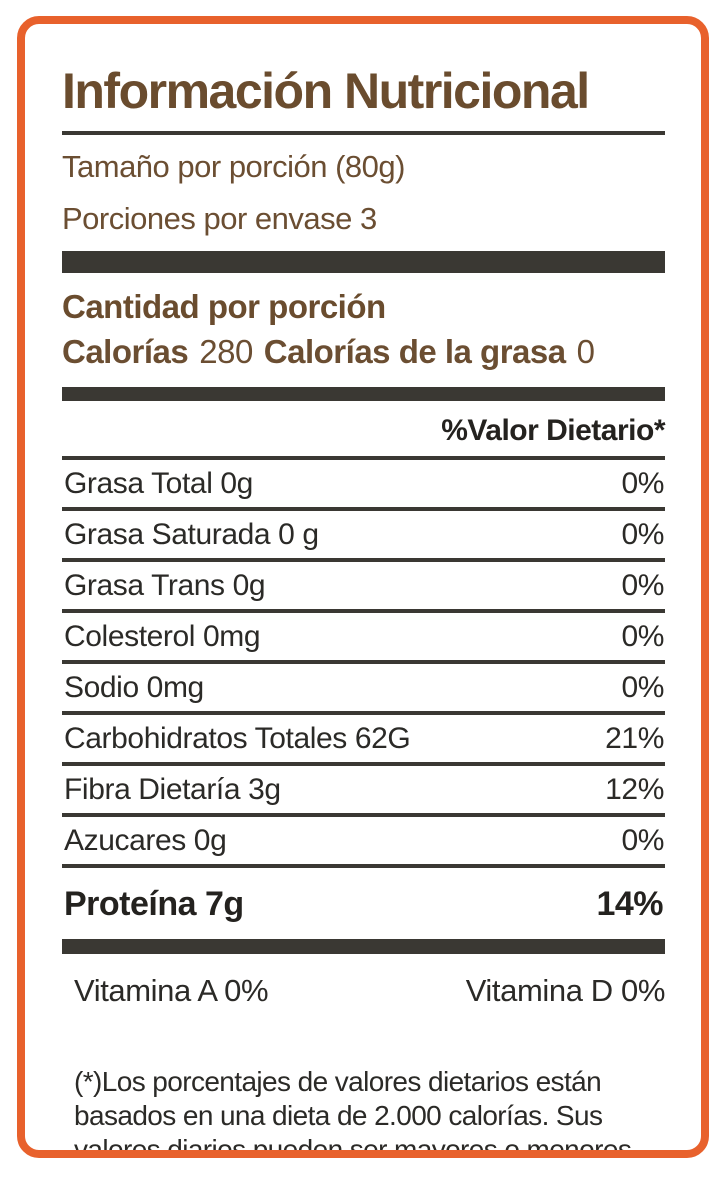 Image resolution: width=720 pixels, height=1182 pixels. I want to click on nutrient-name: Sodio 0mg, so click(134, 687).